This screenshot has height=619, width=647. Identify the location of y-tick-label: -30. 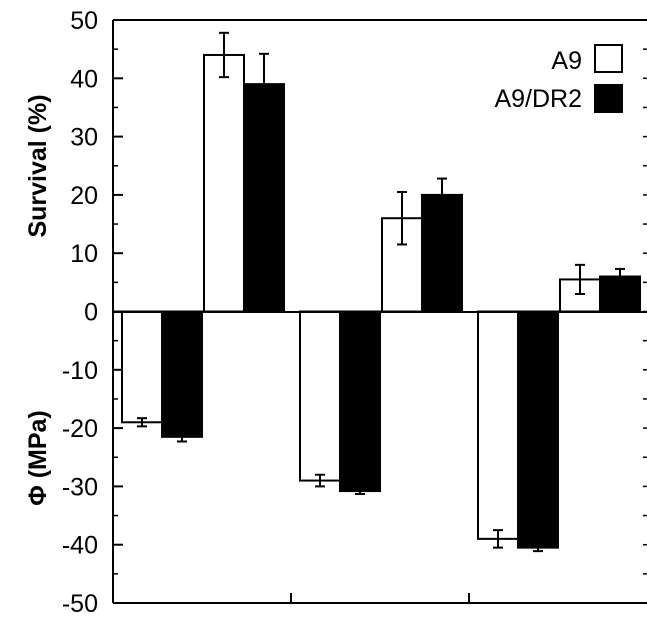
(80, 487).